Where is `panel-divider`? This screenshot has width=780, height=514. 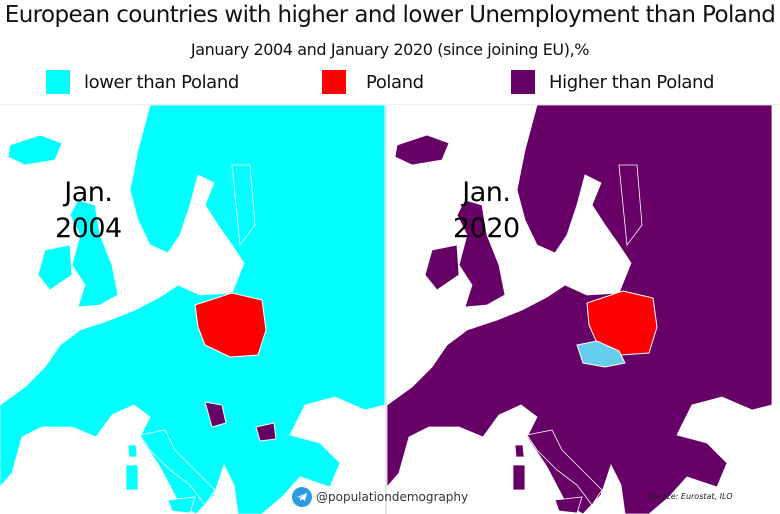
panel-divider is located at coordinates (386, 309).